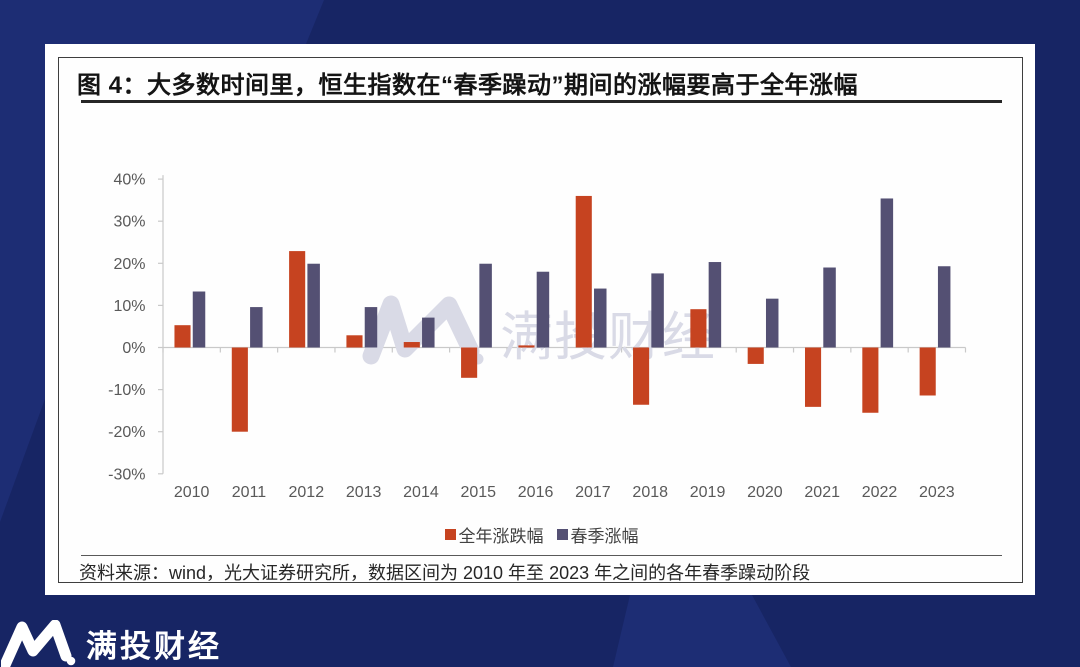 The width and height of the screenshot is (1080, 667). Describe the element at coordinates (604, 536) in the screenshot. I see `legend-label-spring: 春季涨幅` at that location.